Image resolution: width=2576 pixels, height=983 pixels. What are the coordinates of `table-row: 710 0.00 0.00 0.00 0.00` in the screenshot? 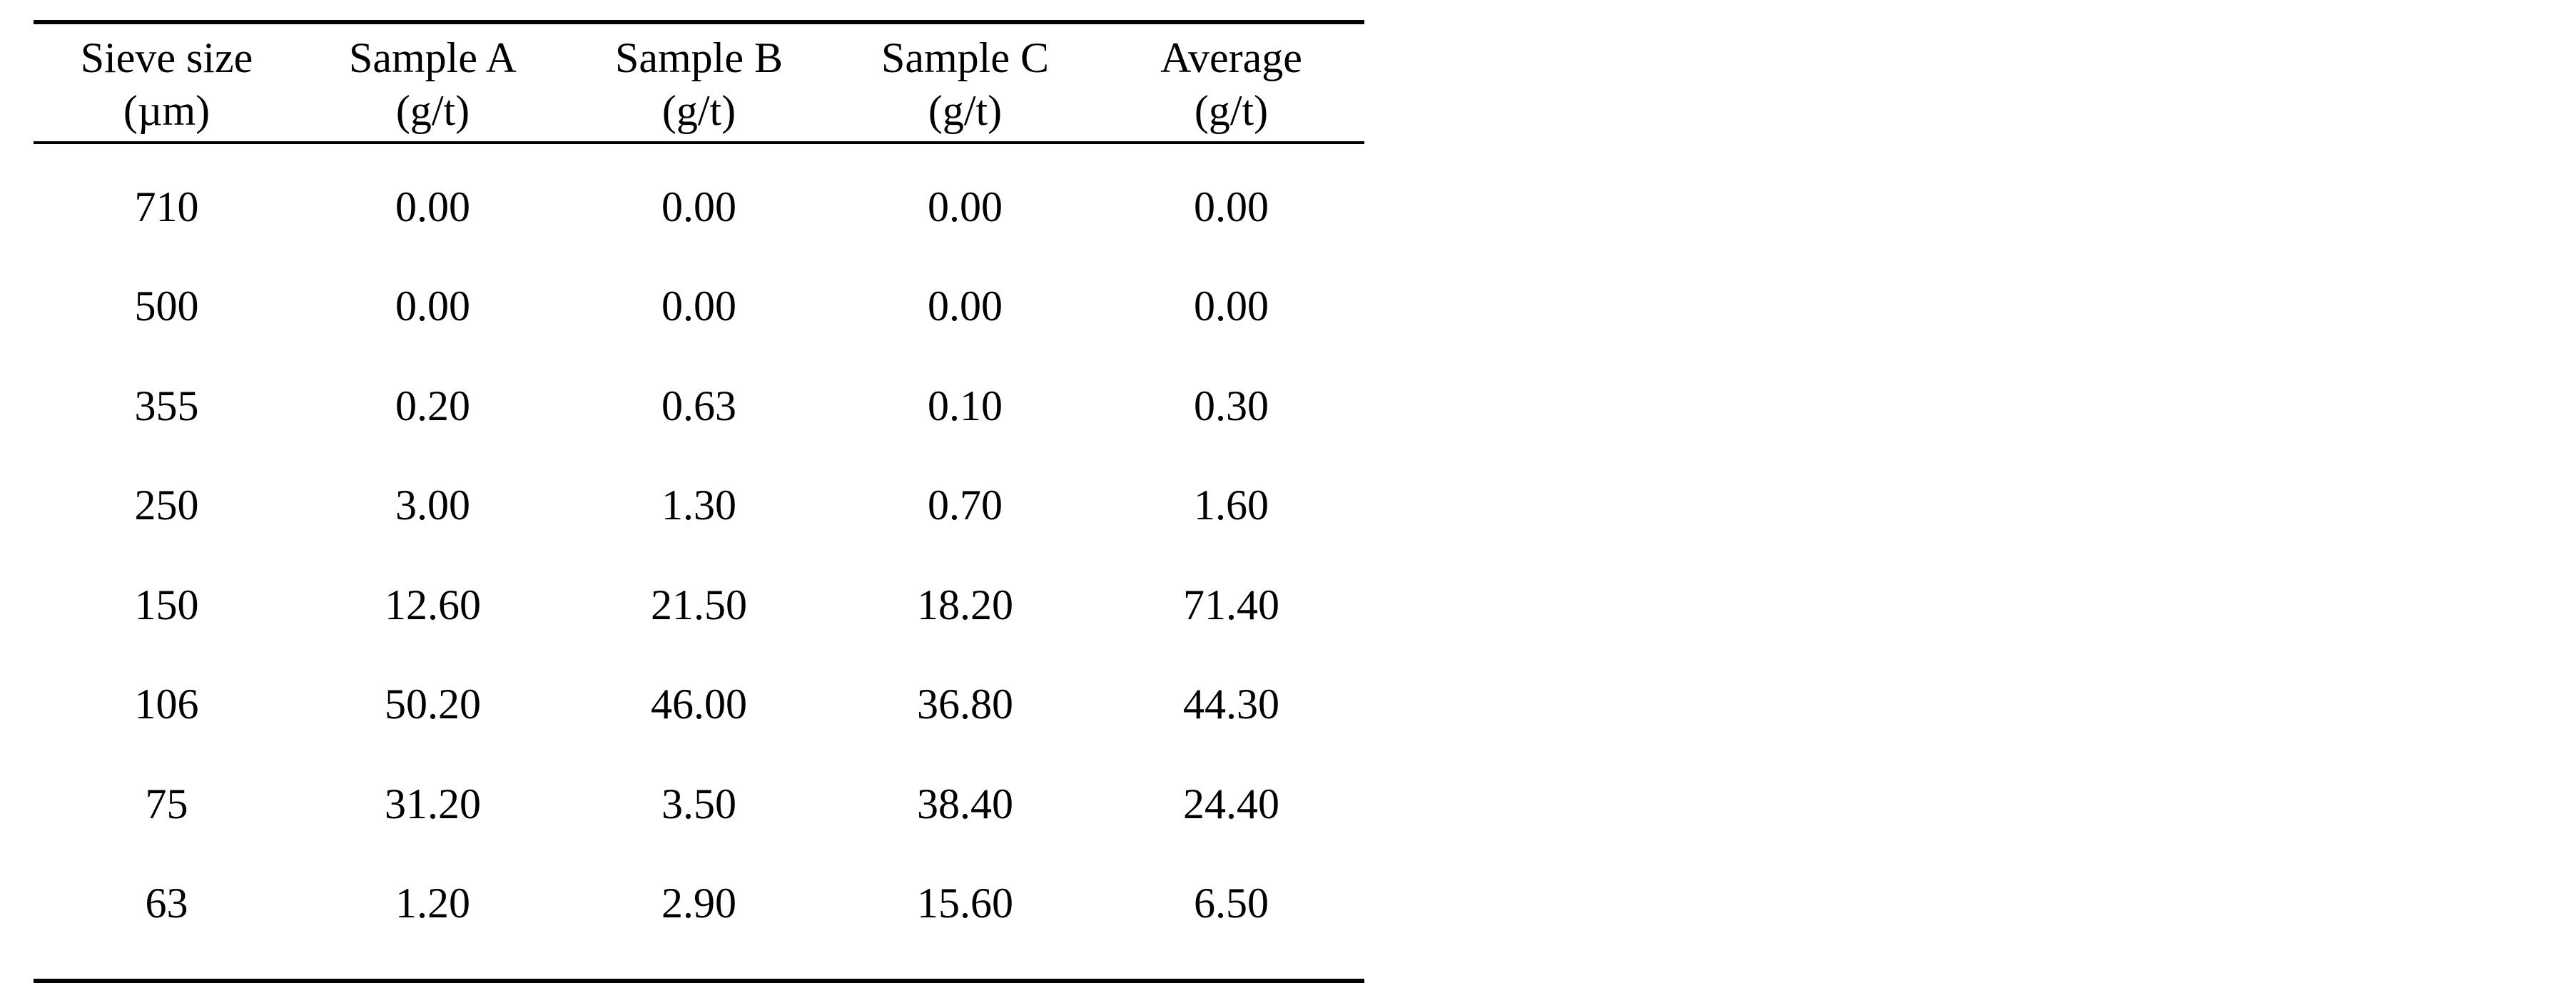 It's located at (699, 207).